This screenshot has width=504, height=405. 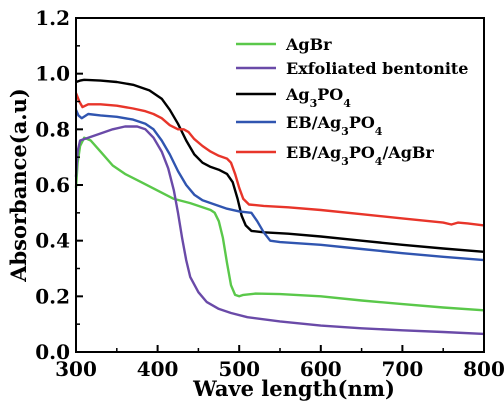 I want to click on legend-label: EB/Ag3PO4, so click(x=334, y=125).